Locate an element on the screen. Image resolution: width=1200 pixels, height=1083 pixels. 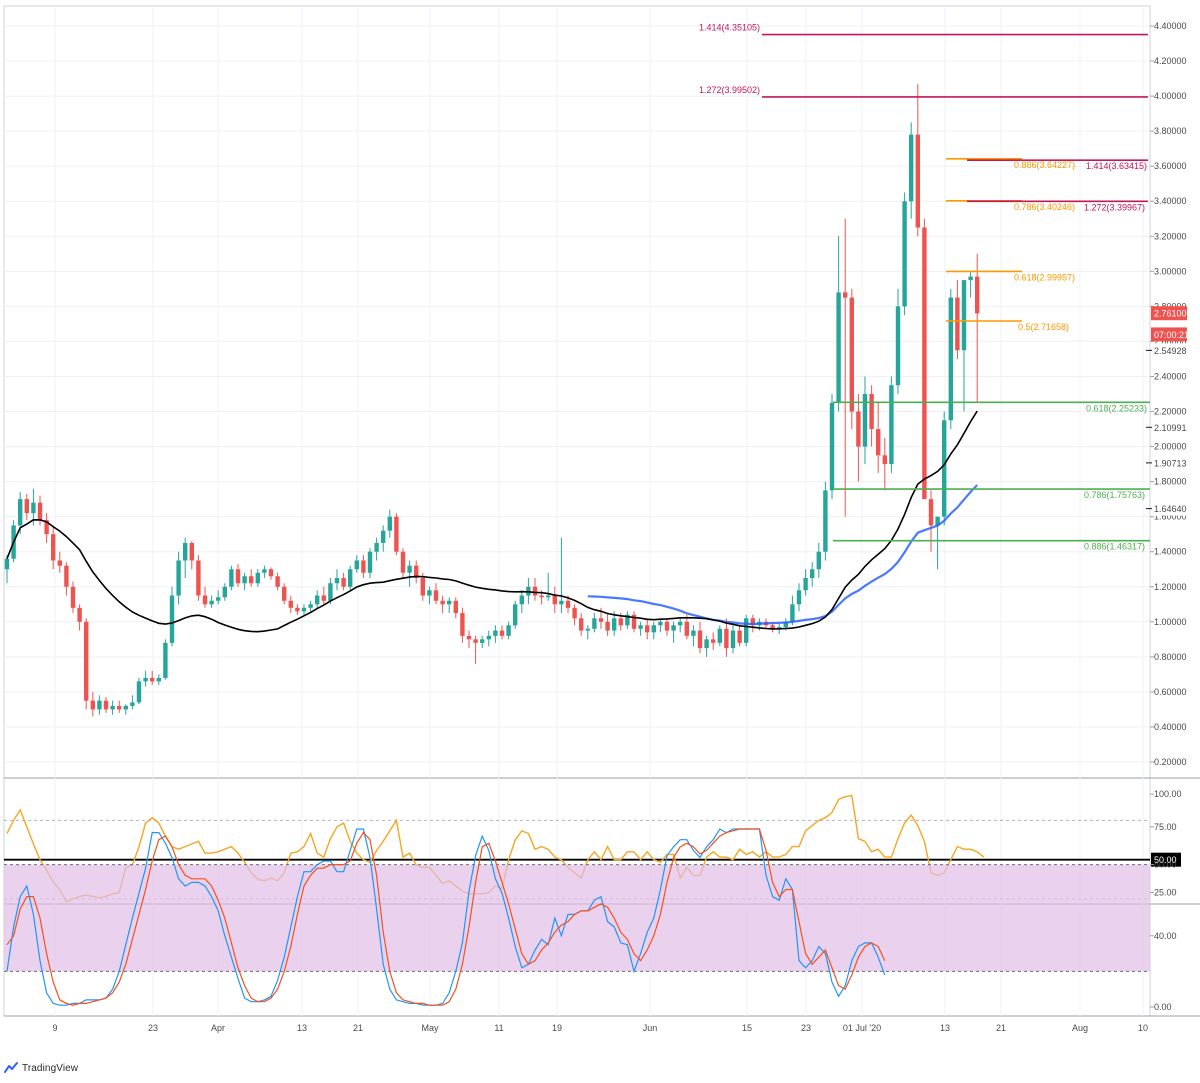
moving-average-blue is located at coordinates (782, 555).